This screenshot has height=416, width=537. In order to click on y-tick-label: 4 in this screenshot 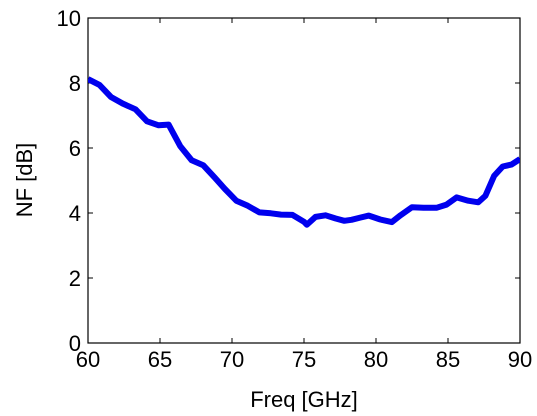, I will do `click(75, 213)`.